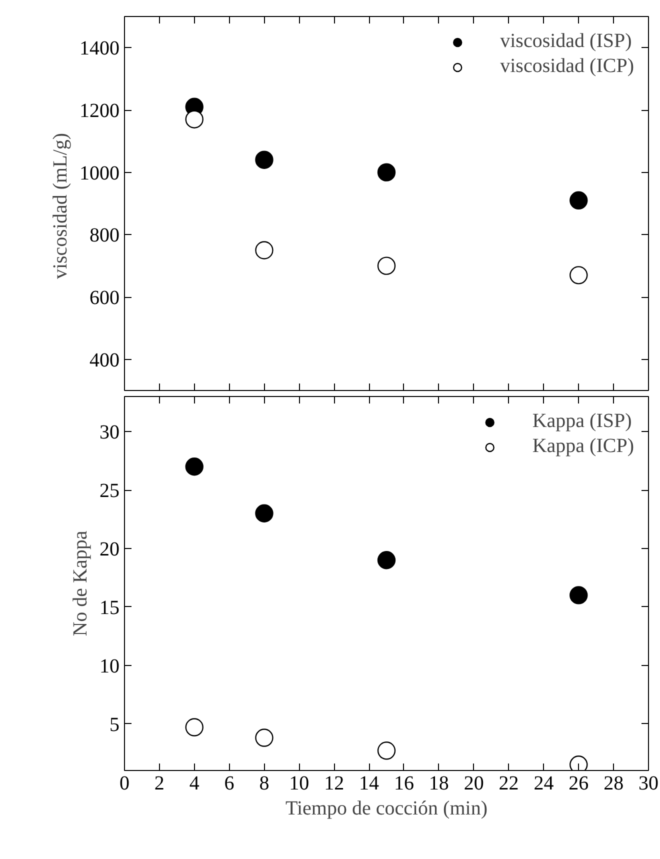 Image resolution: width=660 pixels, height=859 pixels. Describe the element at coordinates (229, 783) in the screenshot. I see `x-tick-label: 6` at that location.